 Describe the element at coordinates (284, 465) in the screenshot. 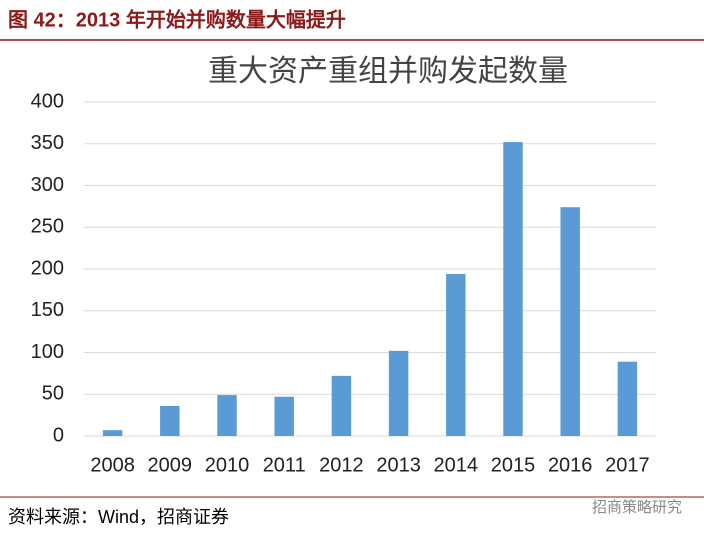

I see `x-tick-label: 2011` at that location.